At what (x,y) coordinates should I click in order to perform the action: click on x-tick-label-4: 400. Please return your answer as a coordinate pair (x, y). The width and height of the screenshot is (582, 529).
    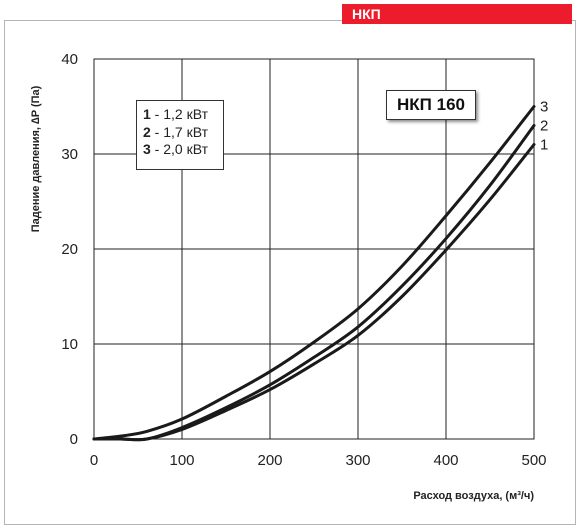
    Looking at the image, I should click on (445, 460).